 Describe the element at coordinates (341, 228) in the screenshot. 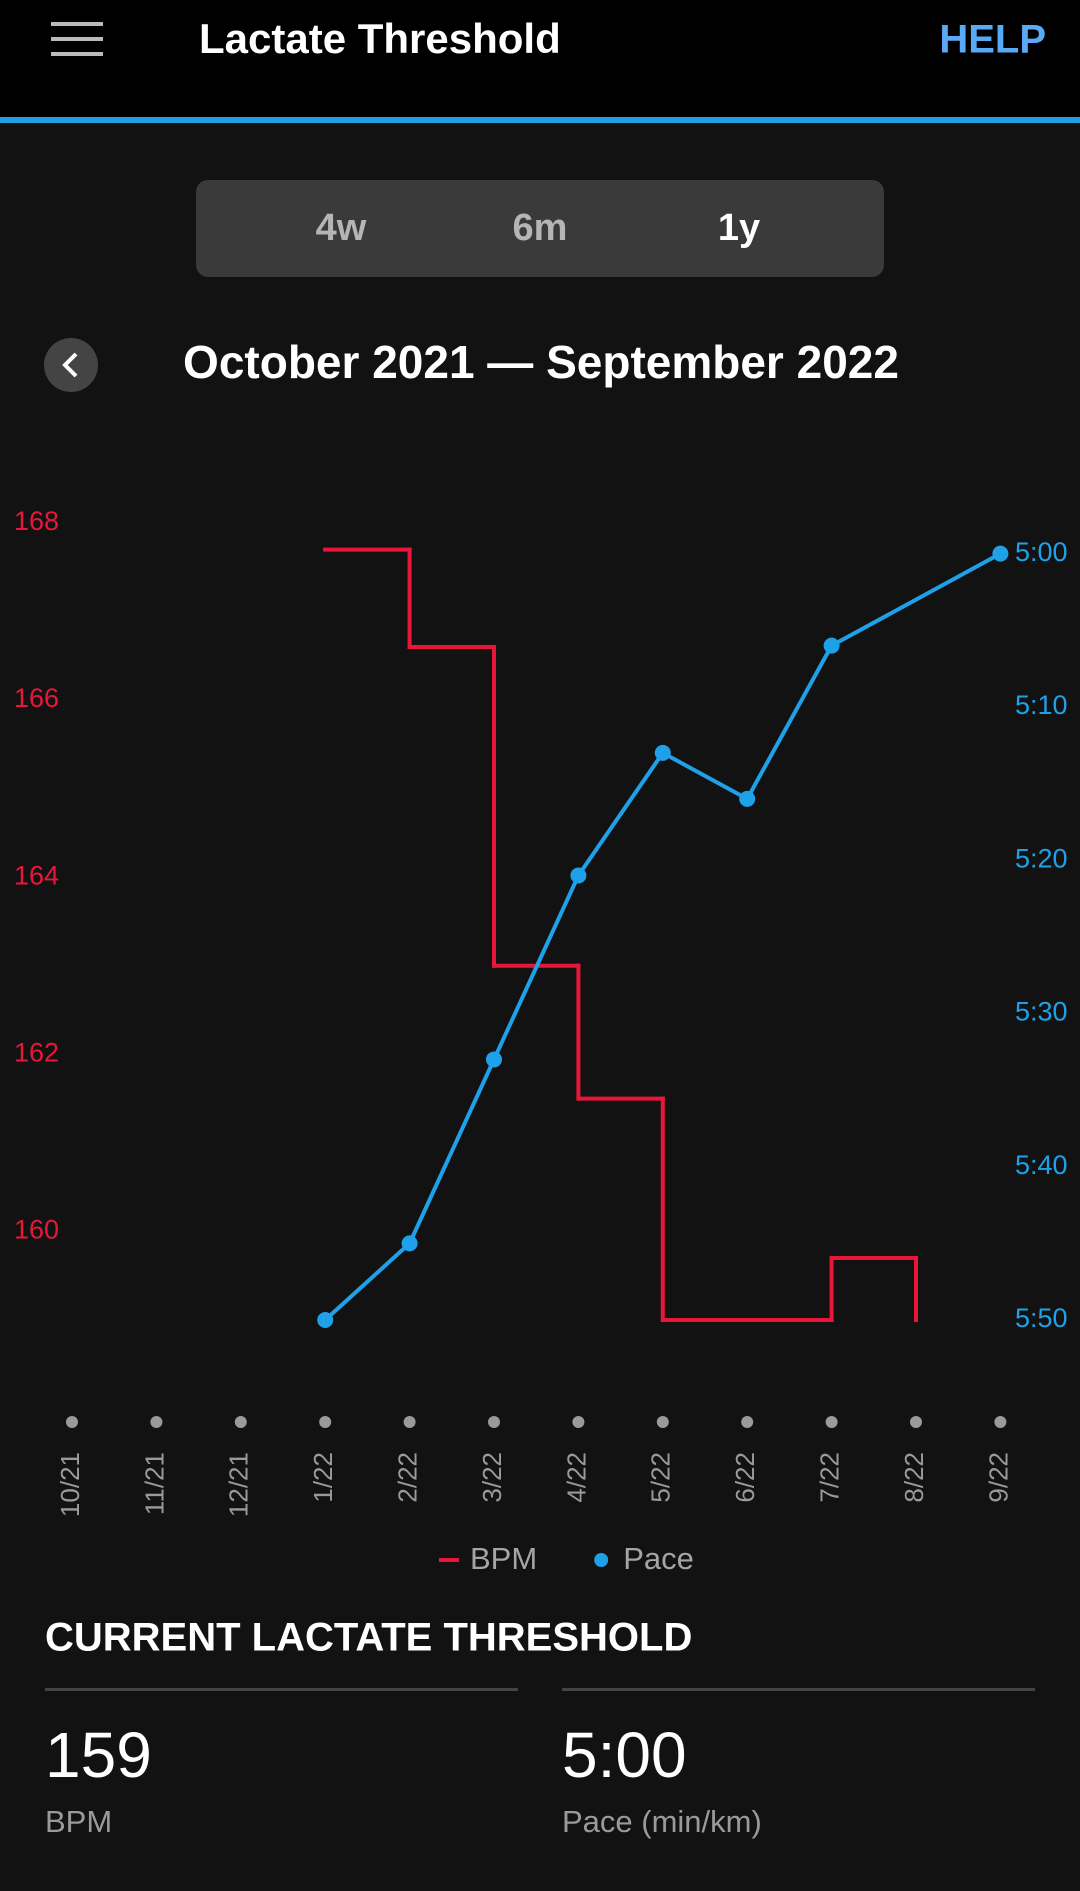

I see `range-tab: 4w` at that location.